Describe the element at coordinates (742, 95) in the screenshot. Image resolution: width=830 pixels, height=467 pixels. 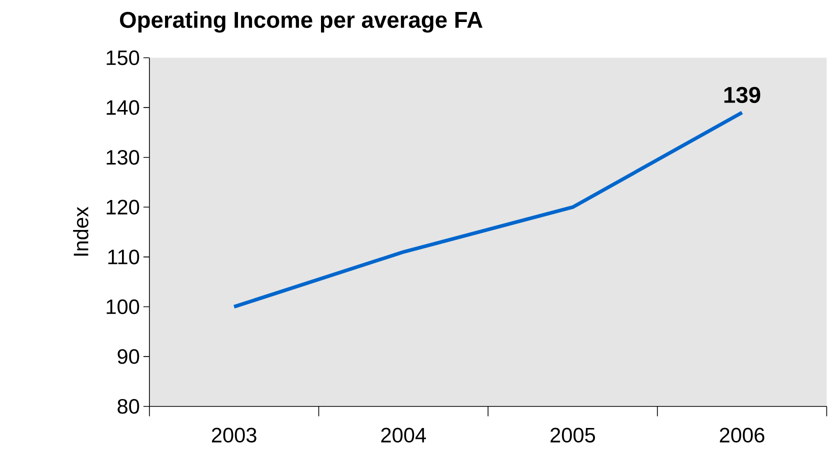
I see `data-label: 139` at that location.